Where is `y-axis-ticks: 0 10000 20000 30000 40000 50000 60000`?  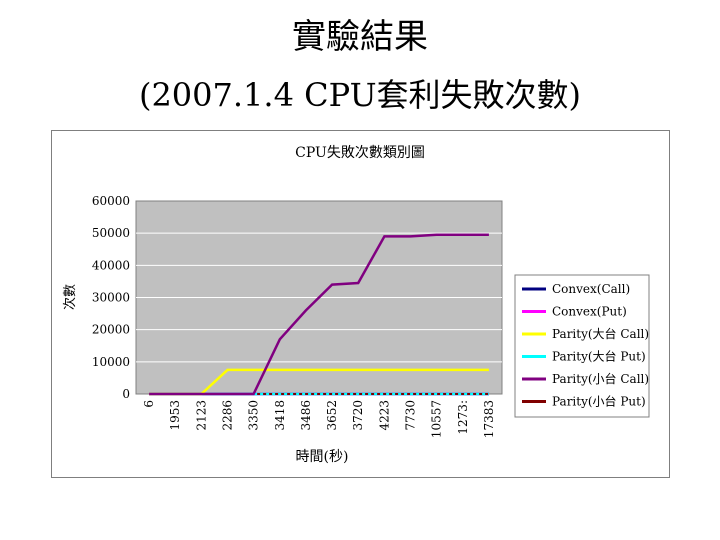
y-axis-ticks: 0 10000 20000 30000 40000 50000 60000 is located at coordinates (111, 297).